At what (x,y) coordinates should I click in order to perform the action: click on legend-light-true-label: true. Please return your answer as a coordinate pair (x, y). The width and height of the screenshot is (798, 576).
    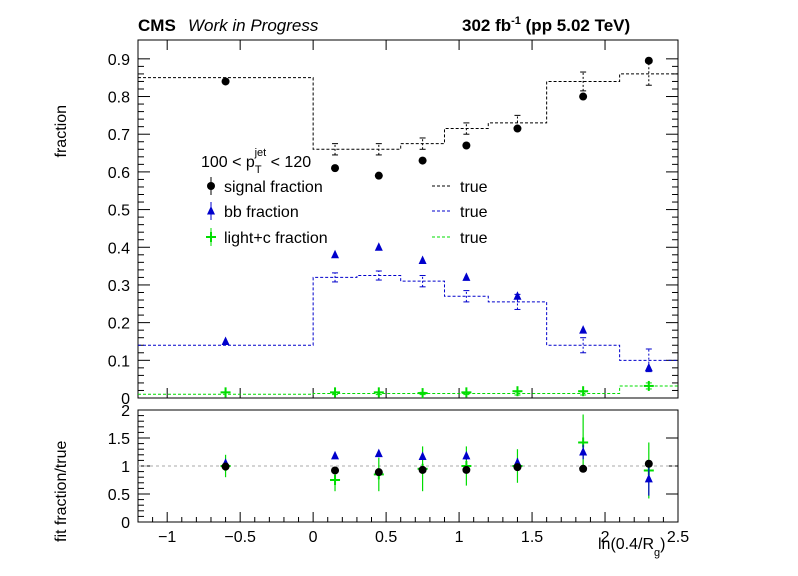
    Looking at the image, I should click on (474, 238).